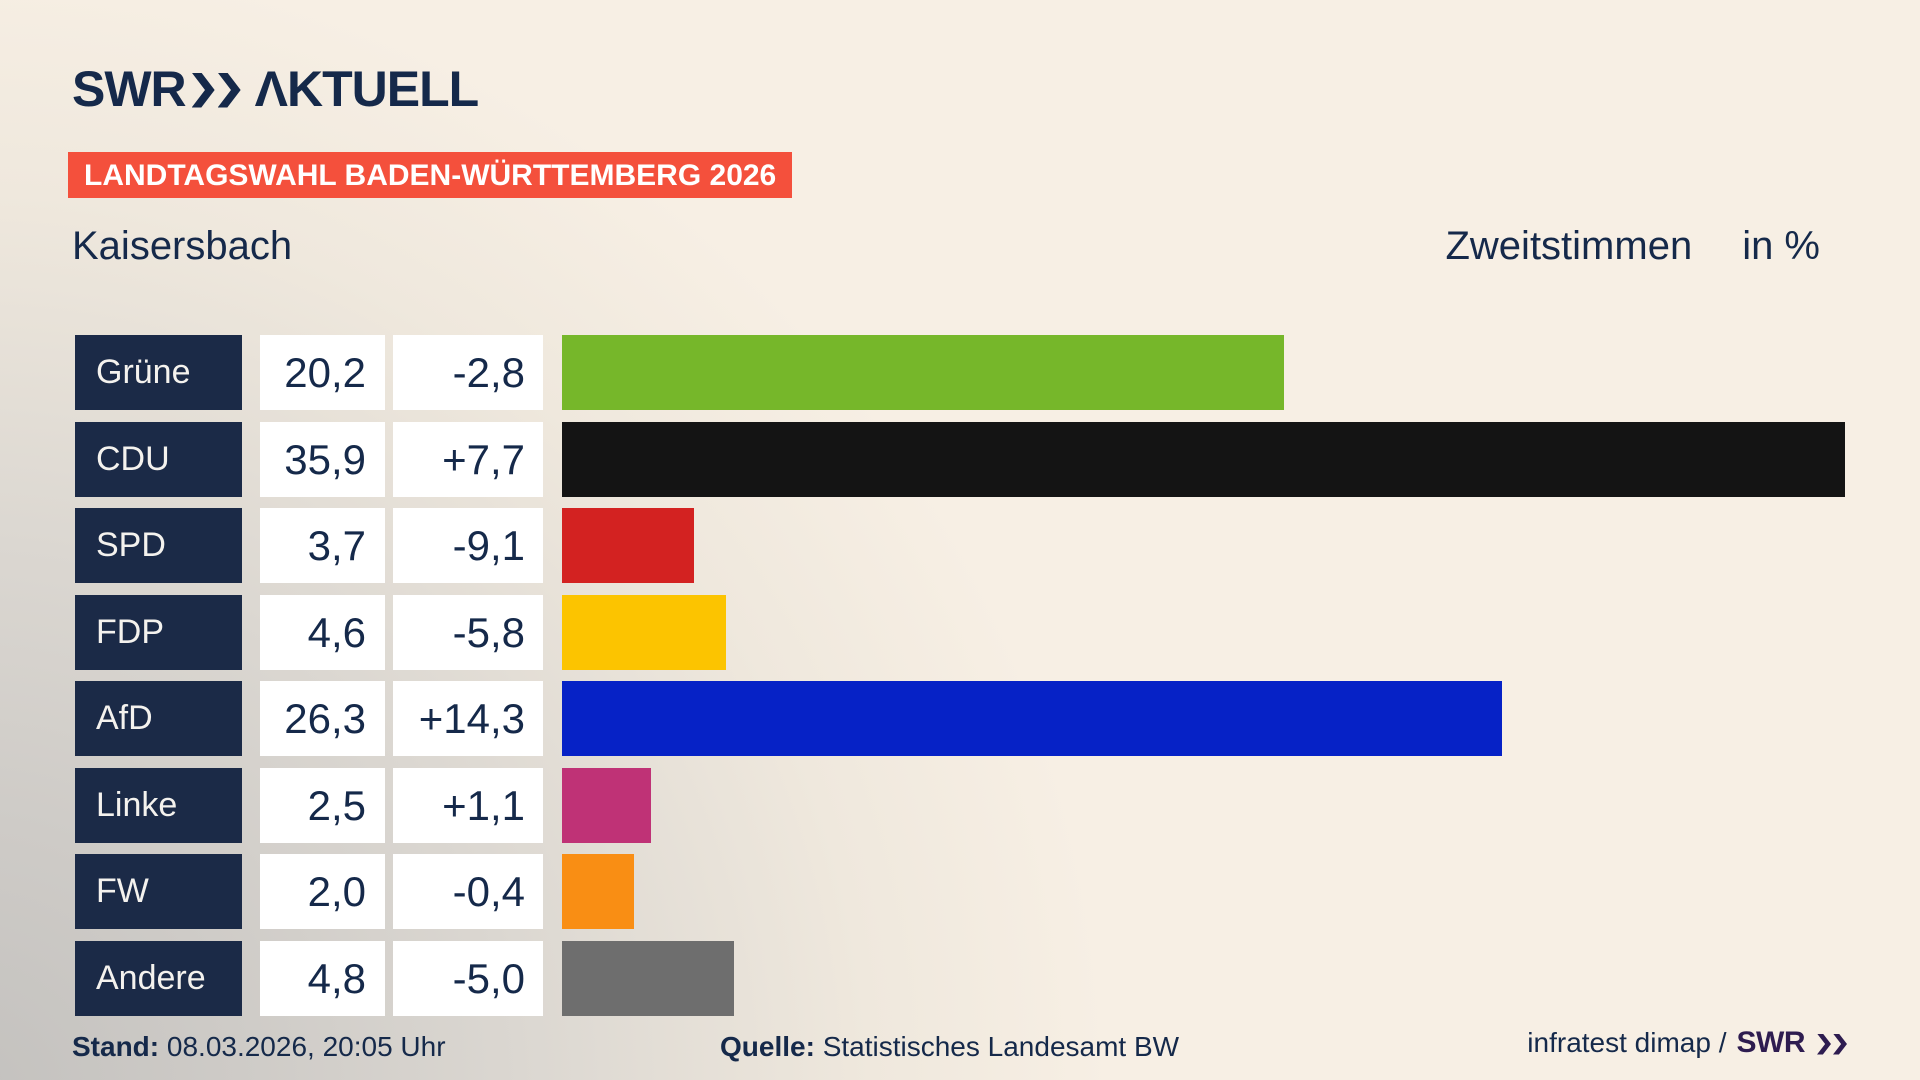 The width and height of the screenshot is (1920, 1080). Describe the element at coordinates (367, 89) in the screenshot. I see `logo-text-aktuell: ΛKTUELL` at that location.